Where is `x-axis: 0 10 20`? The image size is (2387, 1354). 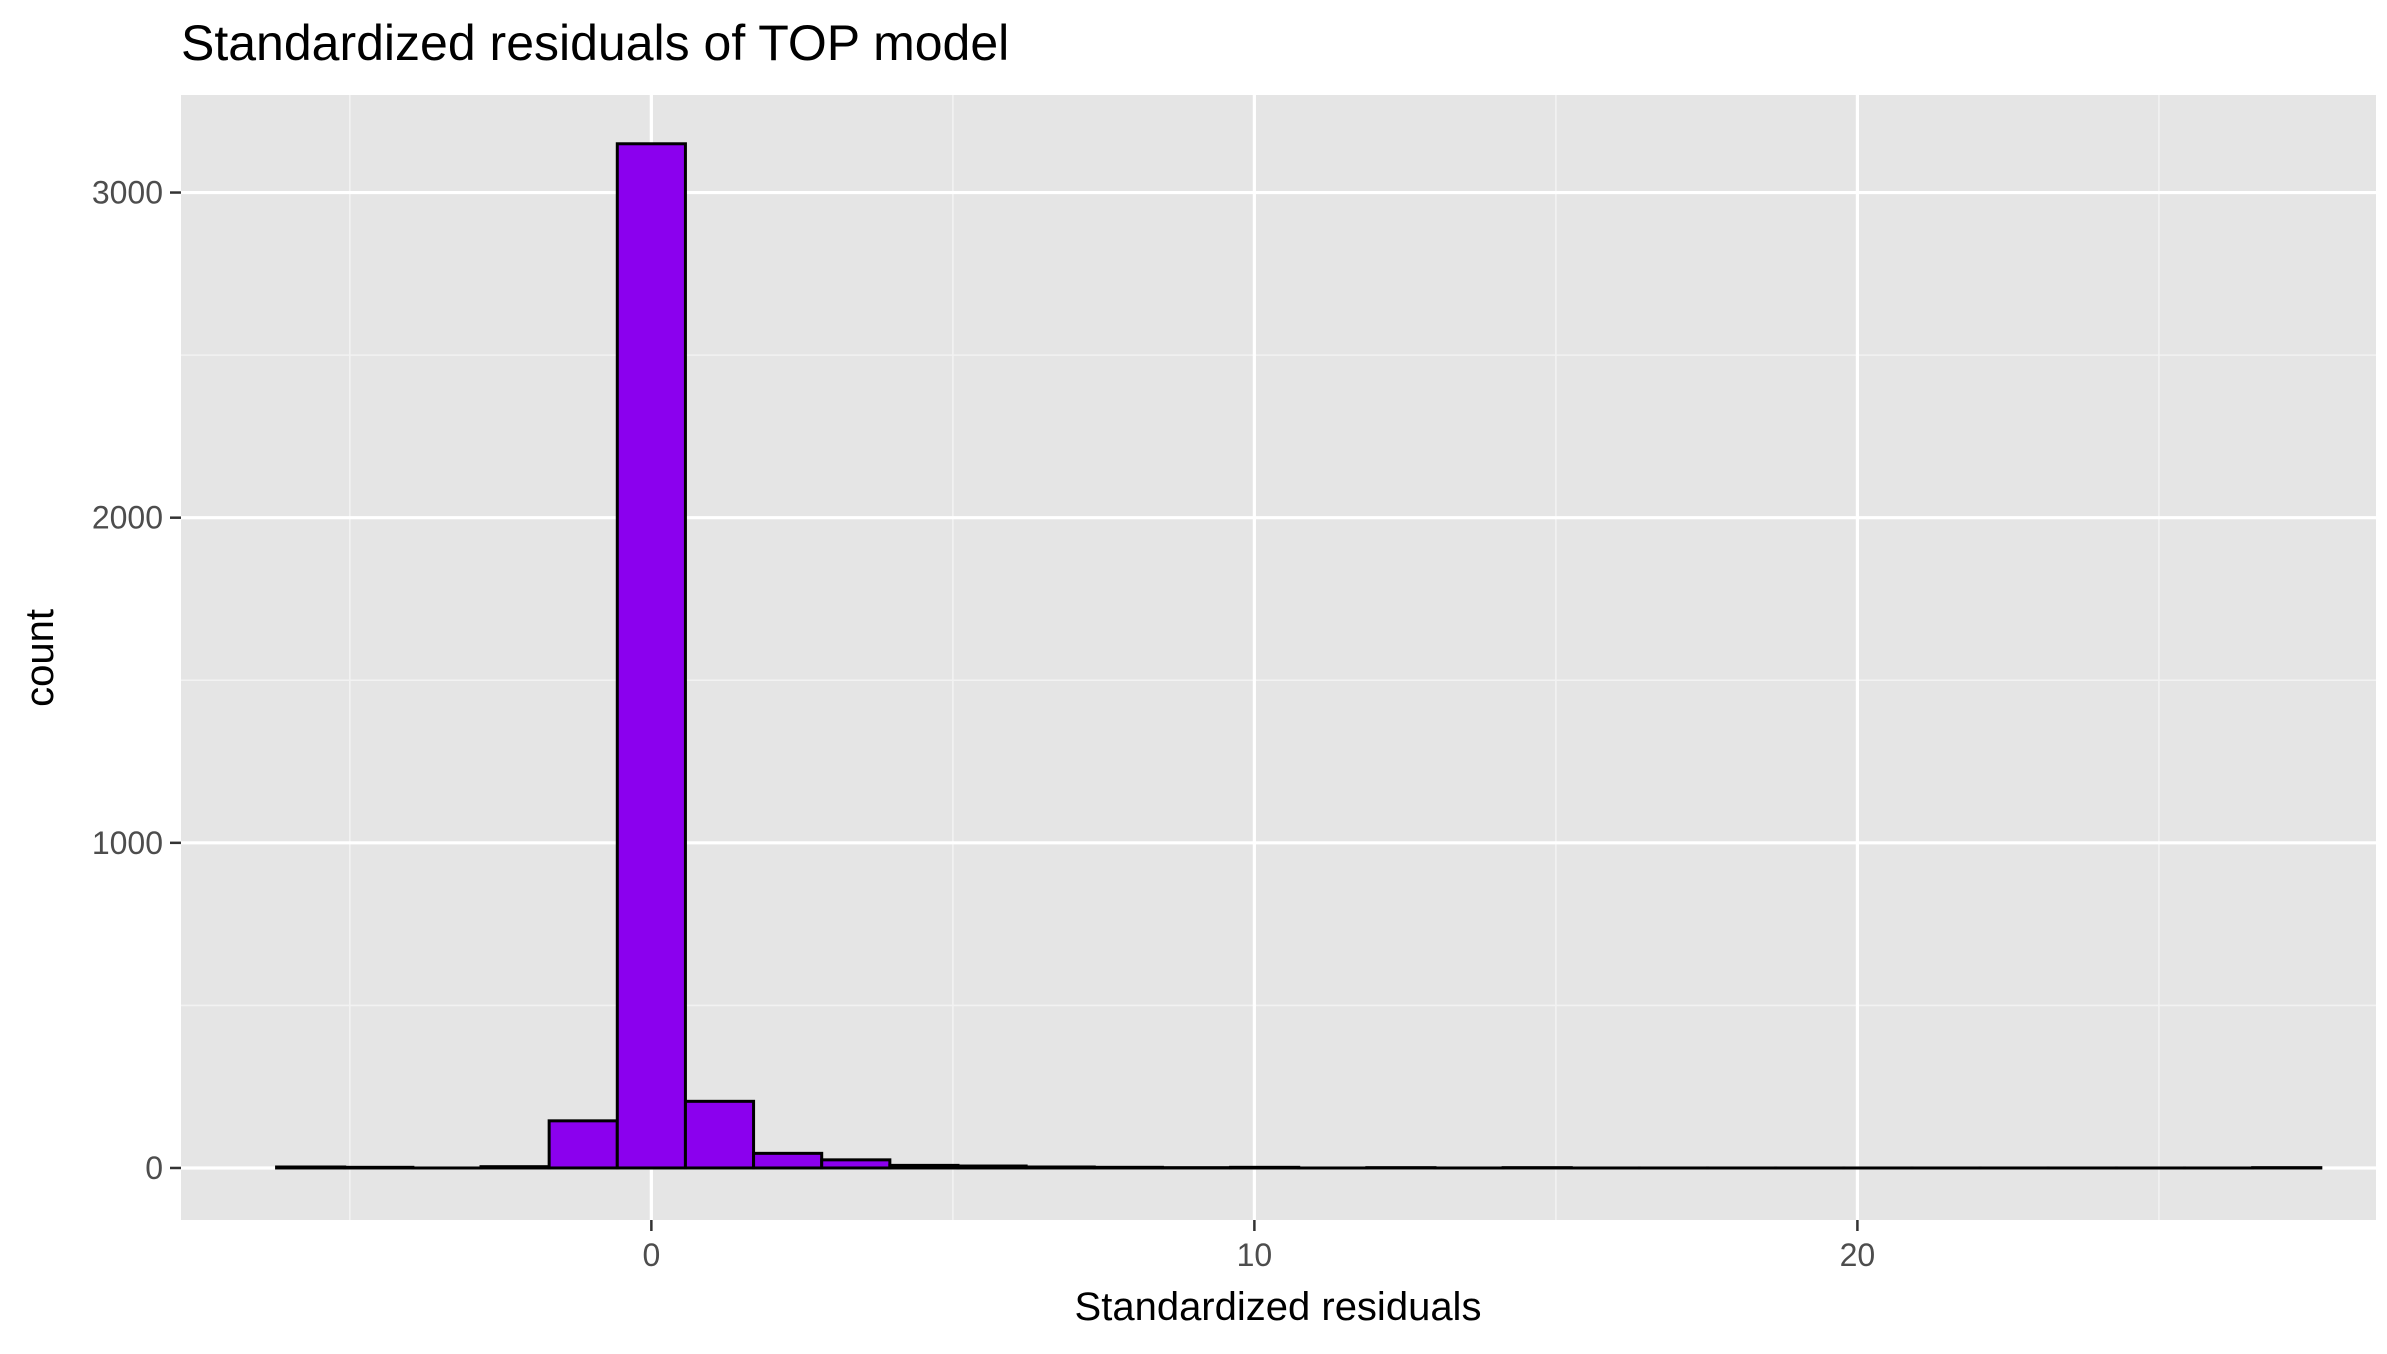
x-axis: 0 10 20 is located at coordinates (1258, 1246).